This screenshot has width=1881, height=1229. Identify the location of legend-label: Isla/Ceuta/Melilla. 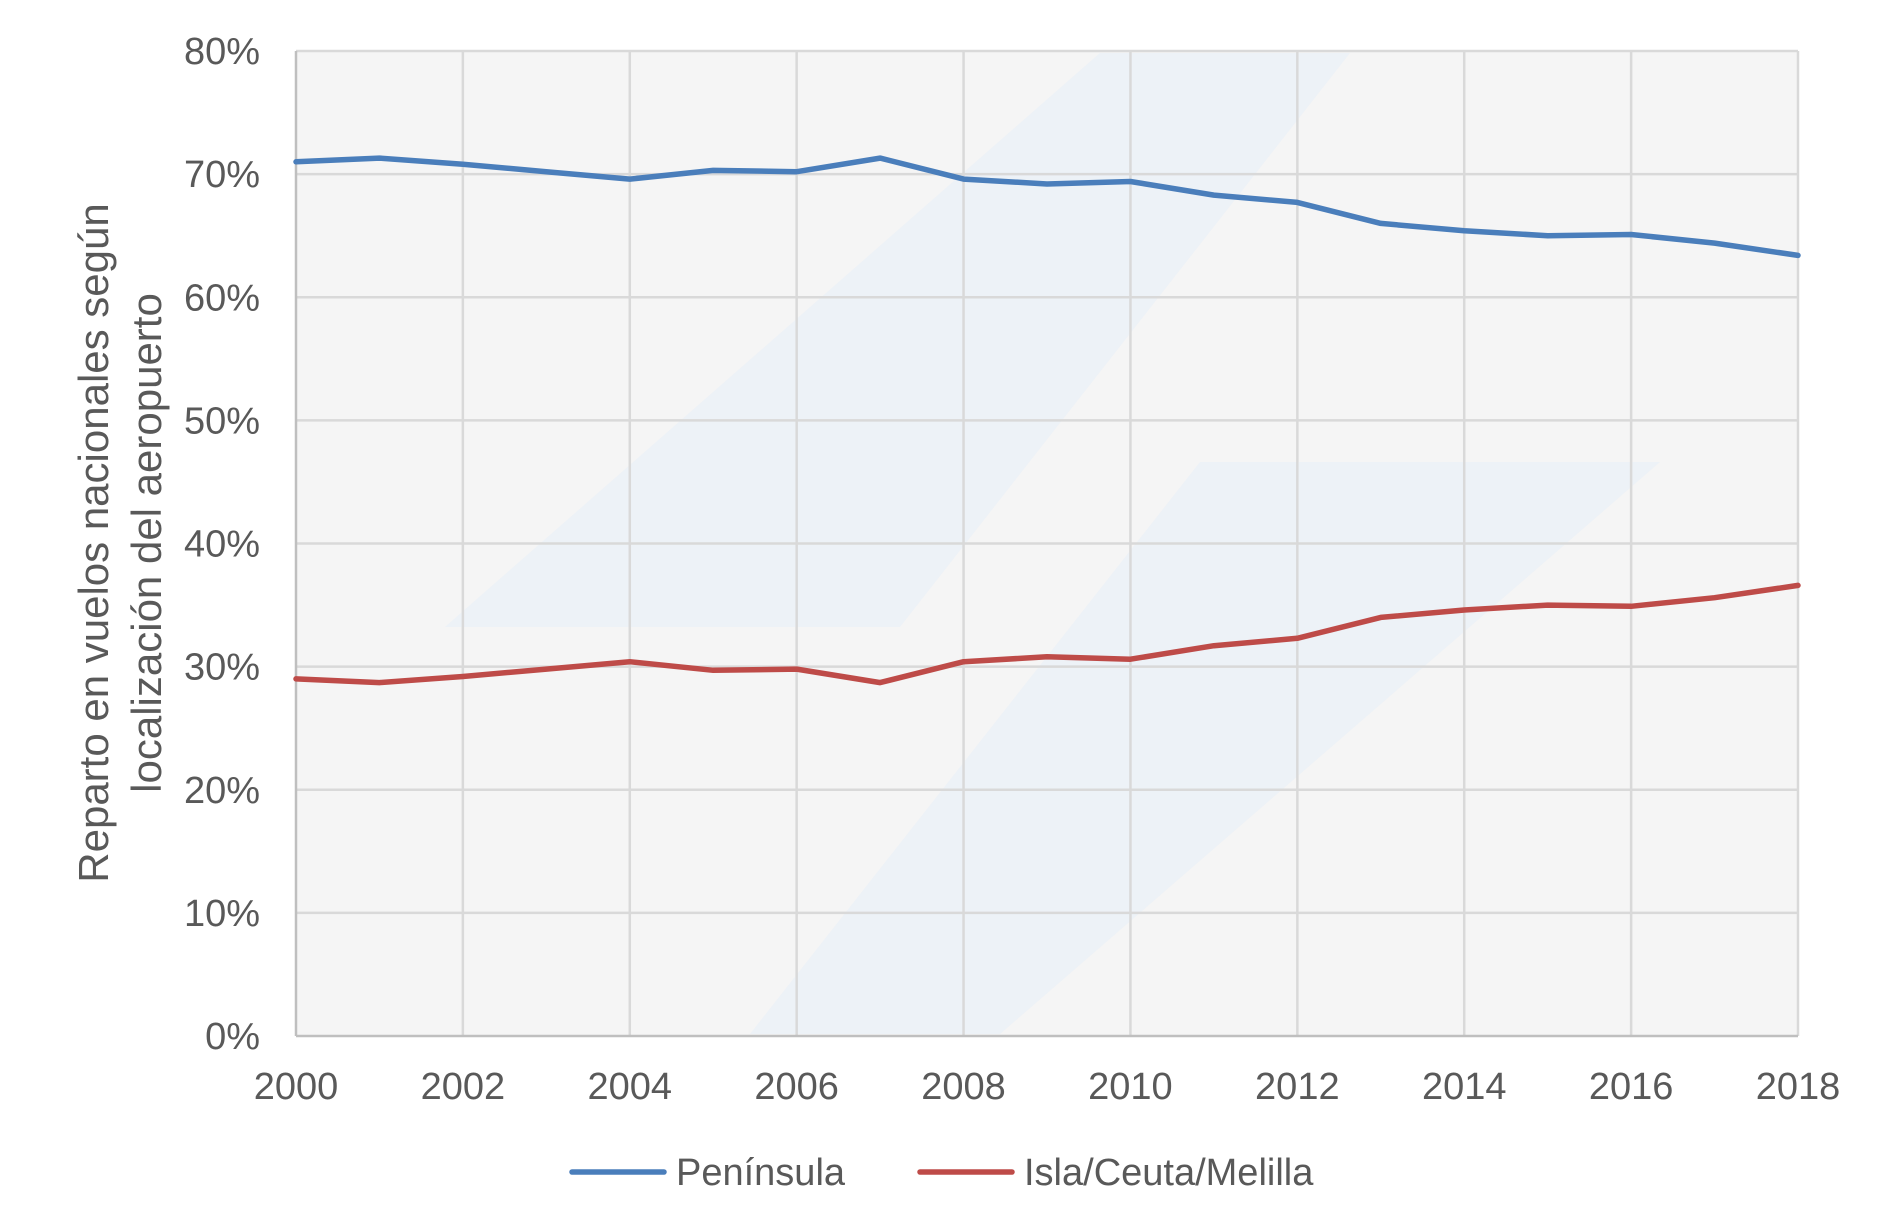
(1169, 1173).